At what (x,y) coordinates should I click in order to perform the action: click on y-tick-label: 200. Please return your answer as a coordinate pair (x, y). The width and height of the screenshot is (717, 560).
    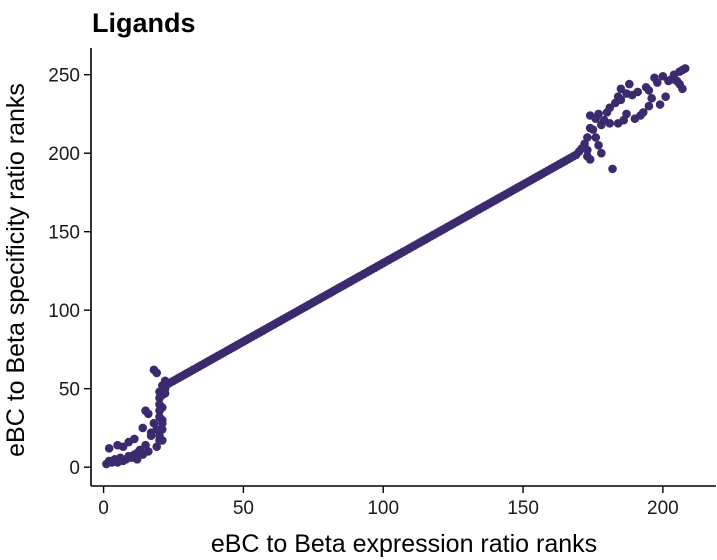
    Looking at the image, I should click on (64, 154).